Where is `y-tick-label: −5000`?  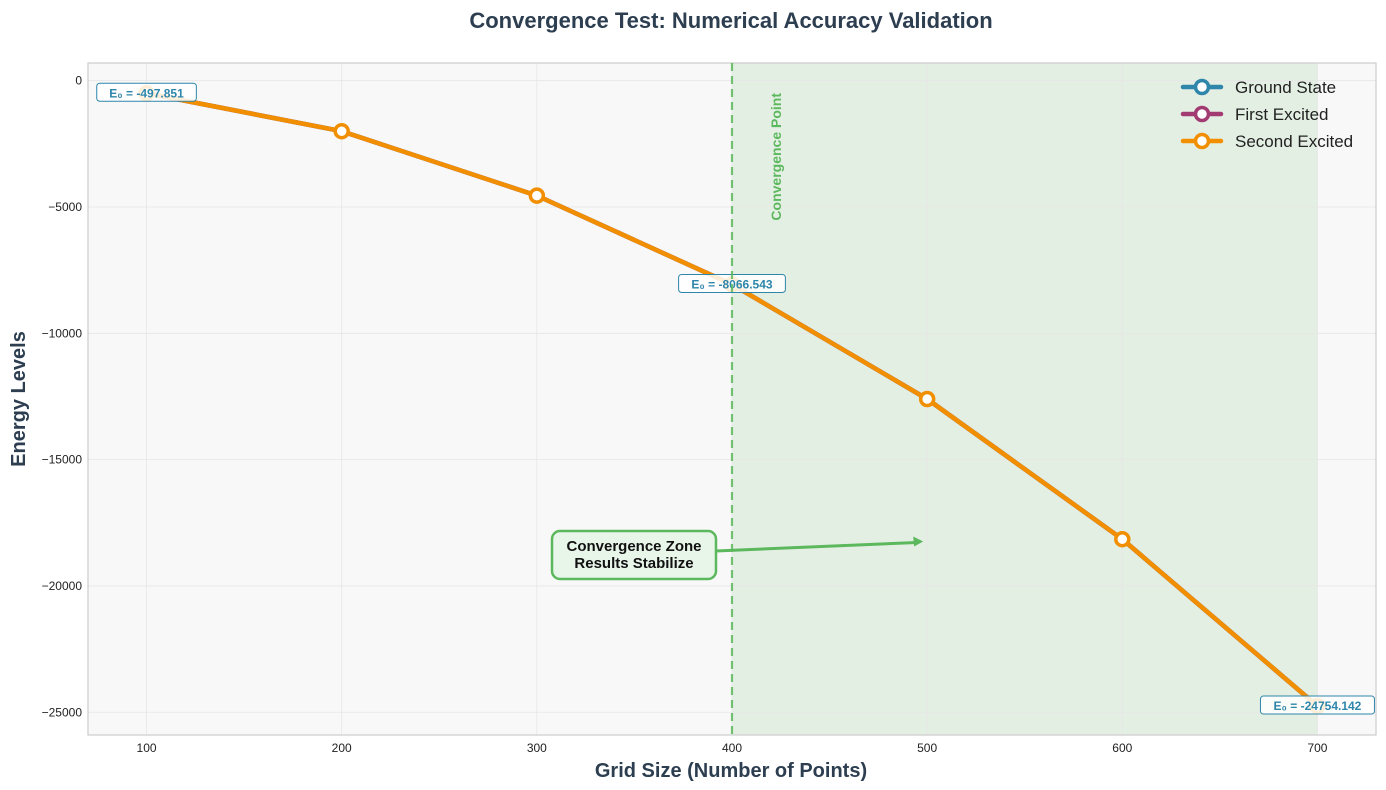 y-tick-label: −5000 is located at coordinates (65, 207).